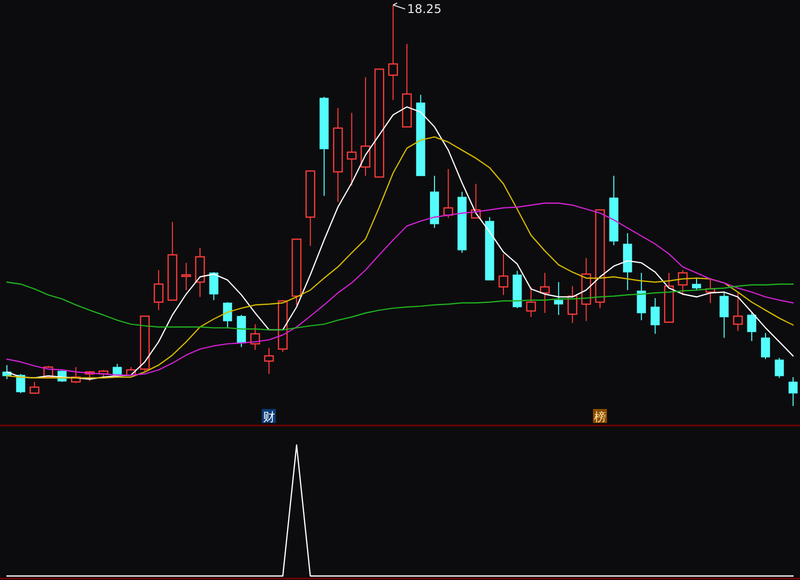 This screenshot has height=580, width=800. Describe the element at coordinates (268, 417) in the screenshot. I see `text: 财` at that location.